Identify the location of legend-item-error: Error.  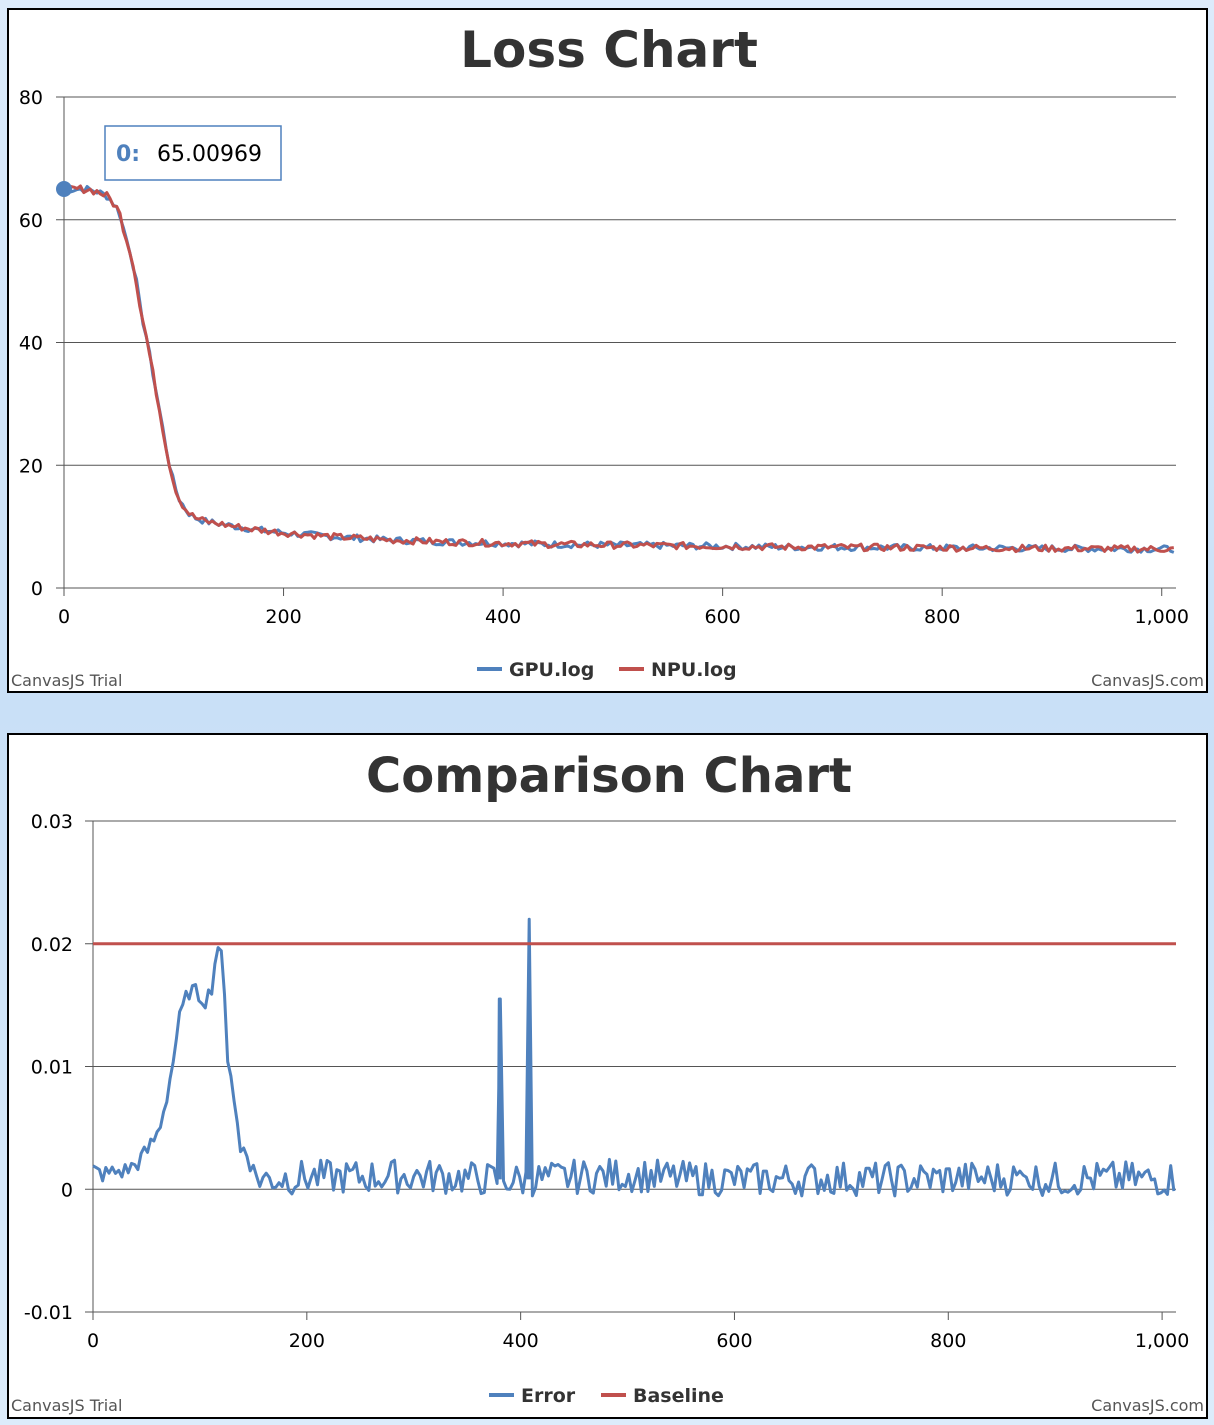
(532, 1396).